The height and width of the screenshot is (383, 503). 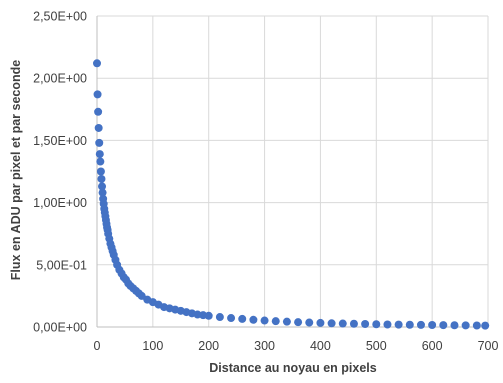 What do you see at coordinates (60, 203) in the screenshot?
I see `y-tick-label: 1,00E+00` at bounding box center [60, 203].